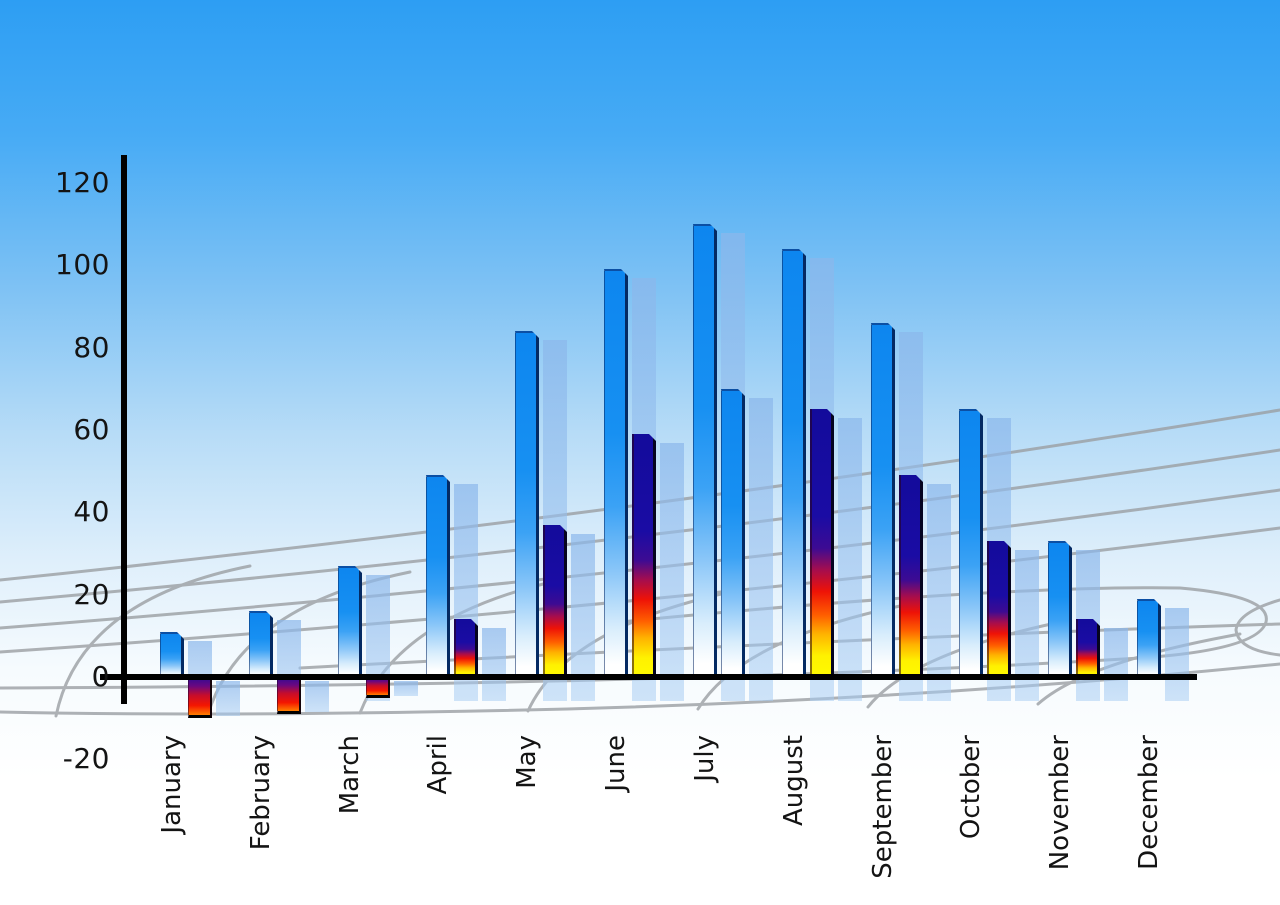 The width and height of the screenshot is (1280, 905). I want to click on bar-march-primary, so click(350, 621).